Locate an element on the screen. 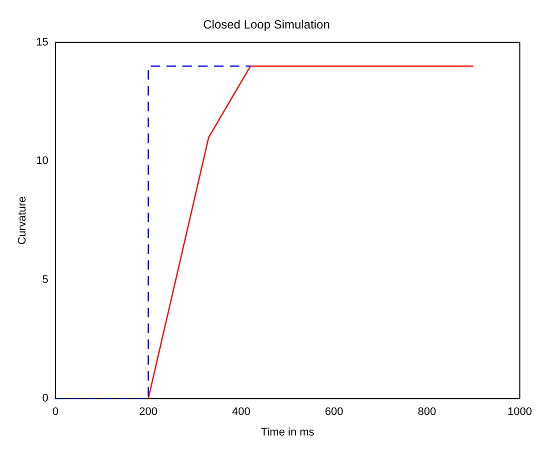 Image resolution: width=543 pixels, height=451 pixels. y-tick-label: 15 is located at coordinates (42, 42).